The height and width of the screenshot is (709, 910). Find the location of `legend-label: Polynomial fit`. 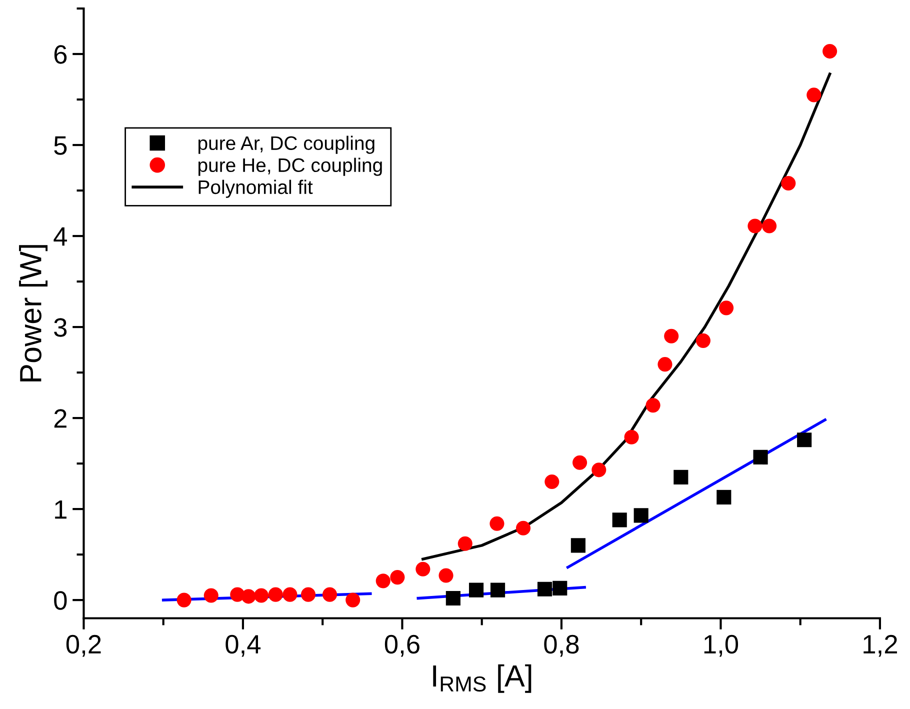

legend-label: Polynomial fit is located at coordinates (255, 189).